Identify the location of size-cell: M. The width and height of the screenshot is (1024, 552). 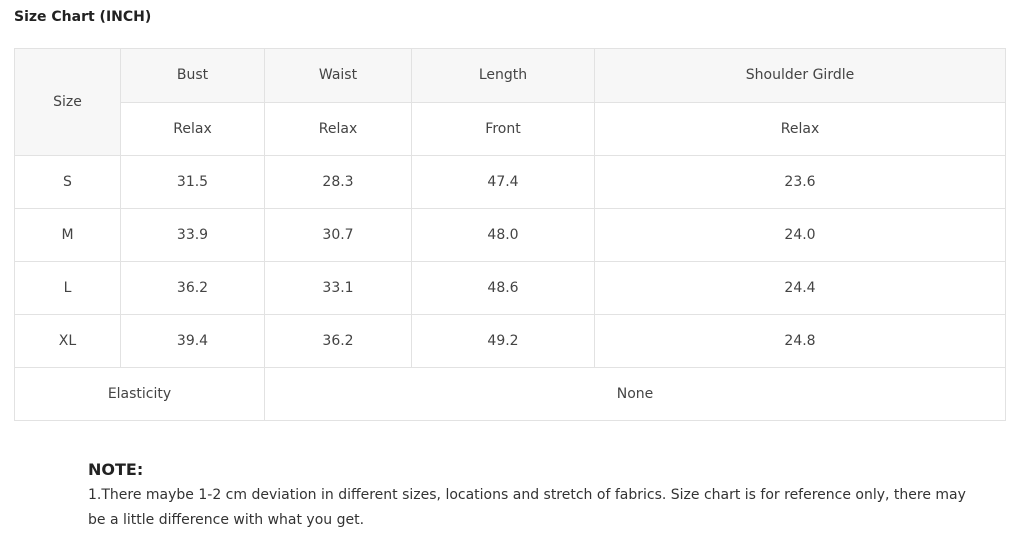
(67, 235).